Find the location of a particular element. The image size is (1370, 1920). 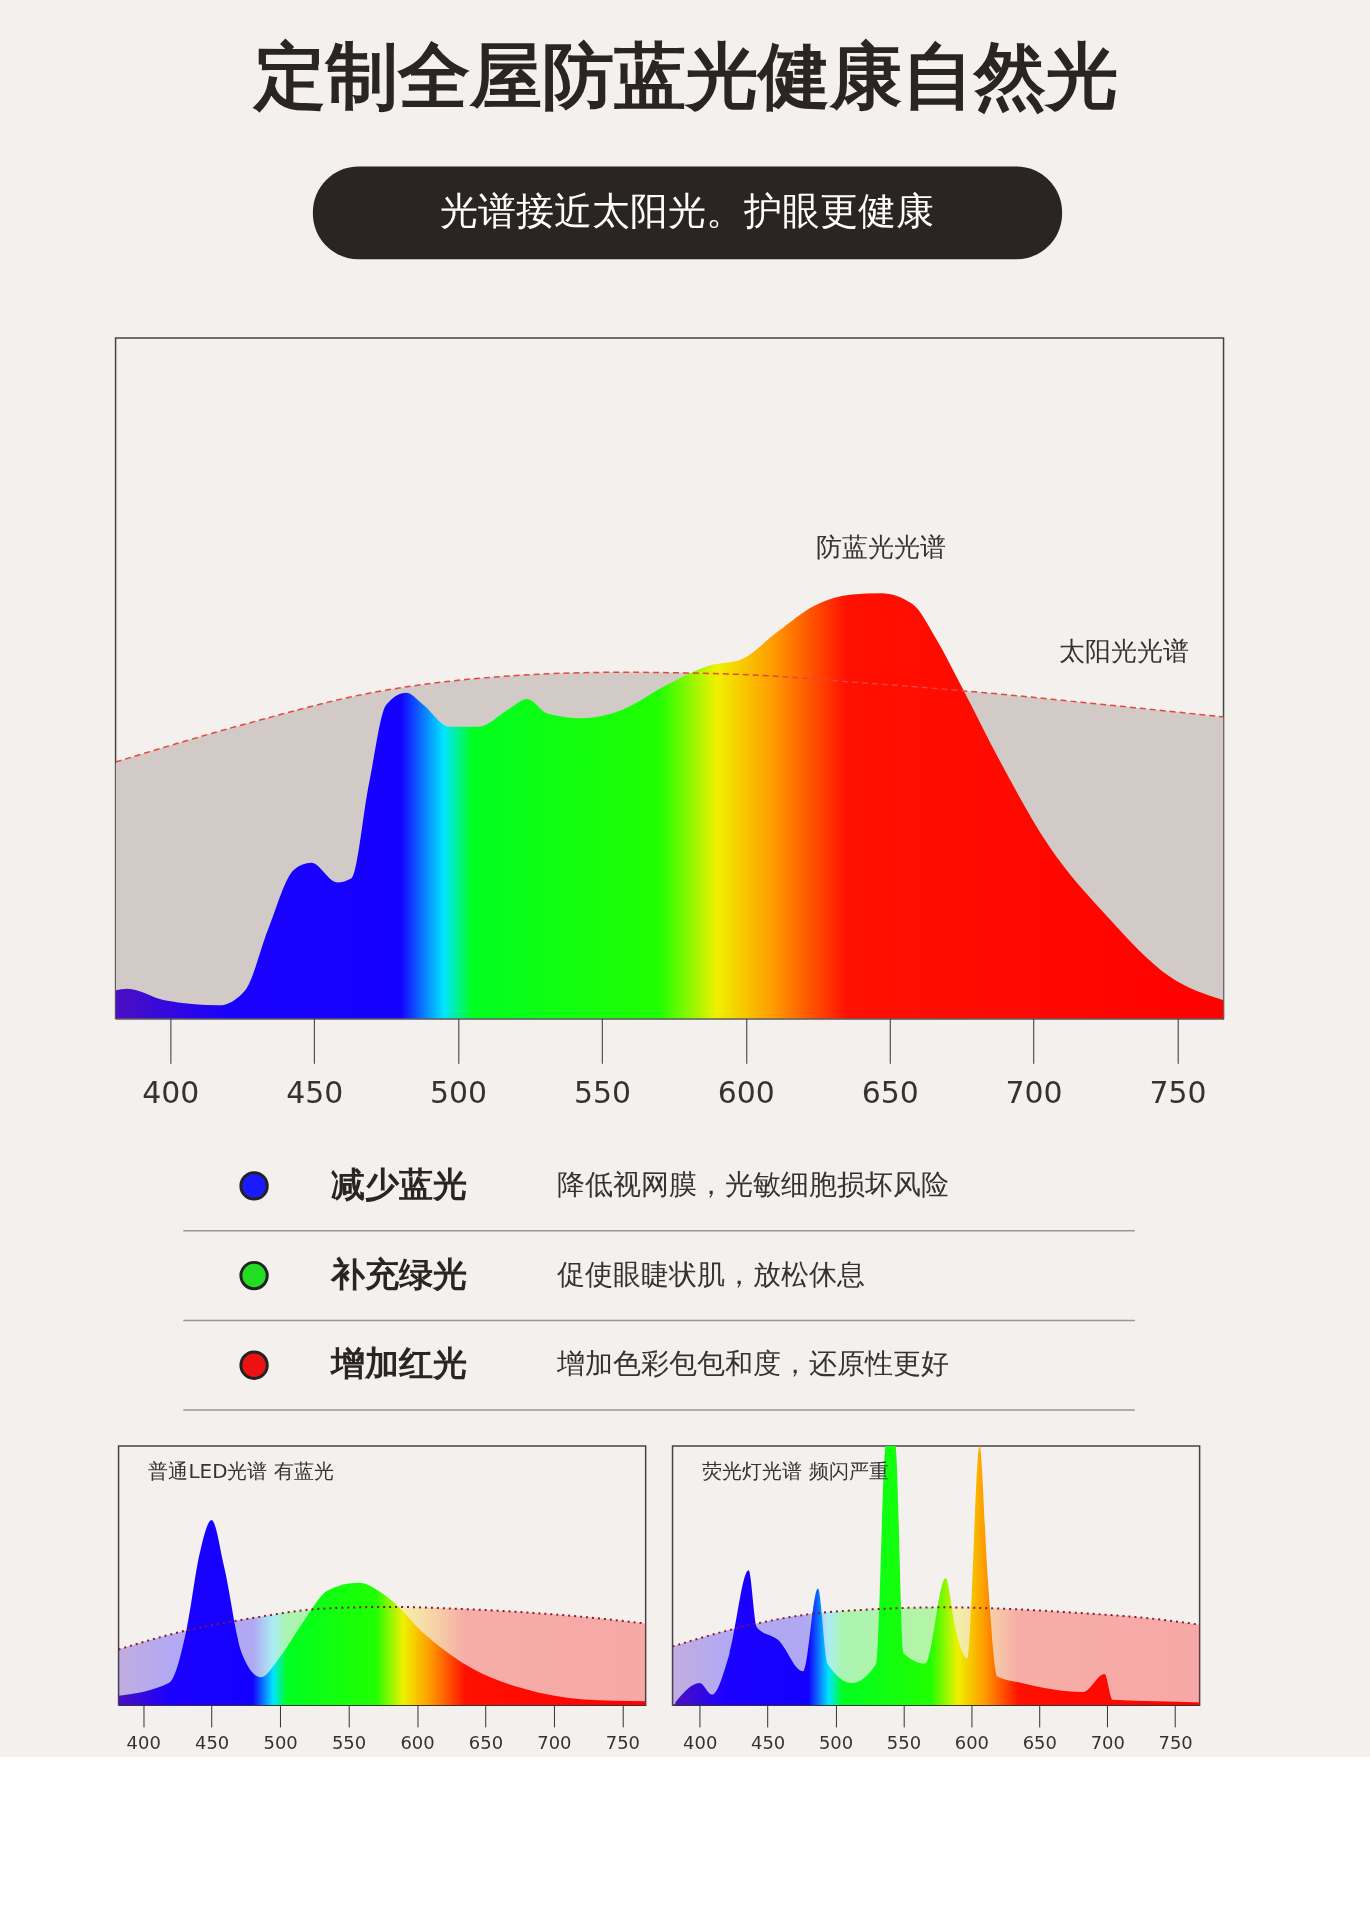

text: 降低视网膜，光敏细胞损坏风险 is located at coordinates (752, 1184).